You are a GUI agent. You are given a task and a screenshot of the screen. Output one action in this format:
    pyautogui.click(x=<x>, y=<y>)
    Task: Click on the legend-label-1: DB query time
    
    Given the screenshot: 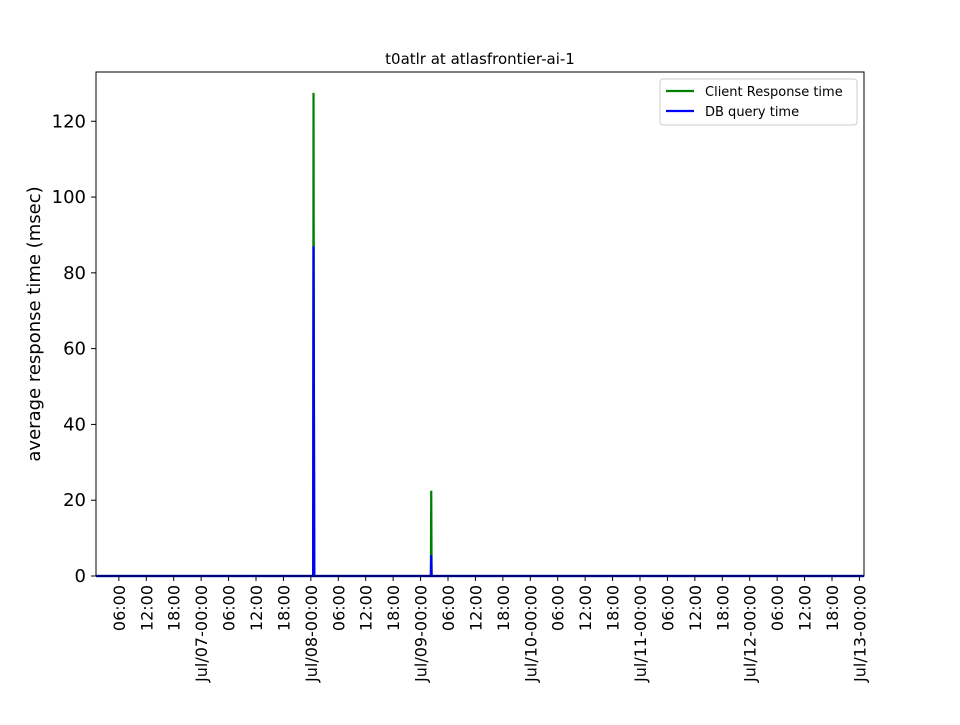 What is the action you would take?
    pyautogui.click(x=752, y=112)
    